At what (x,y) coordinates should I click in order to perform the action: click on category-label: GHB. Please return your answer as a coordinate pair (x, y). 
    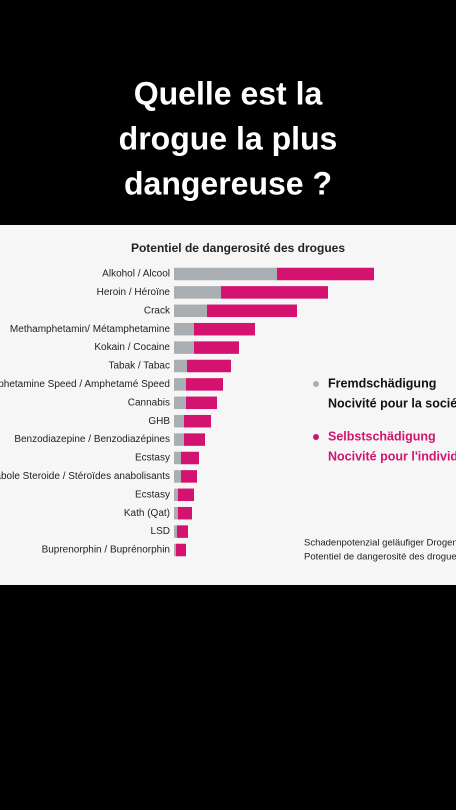
    Looking at the image, I should click on (159, 421).